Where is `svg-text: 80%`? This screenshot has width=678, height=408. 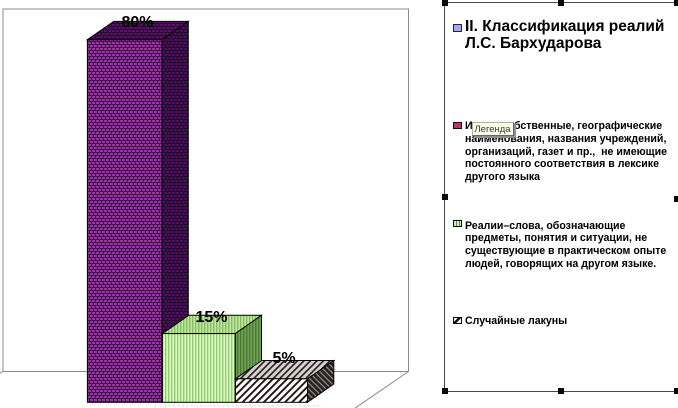
svg-text: 80% is located at coordinates (137, 22).